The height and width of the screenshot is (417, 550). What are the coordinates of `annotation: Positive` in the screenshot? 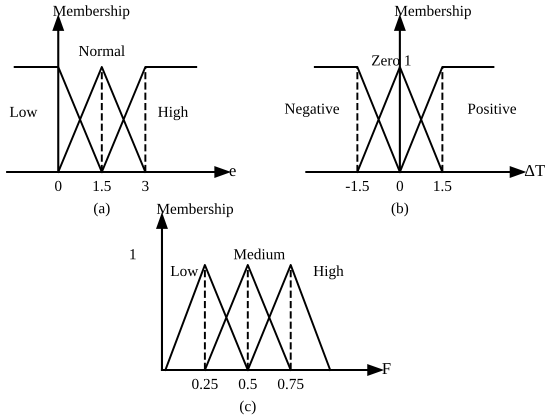 It's located at (492, 109).